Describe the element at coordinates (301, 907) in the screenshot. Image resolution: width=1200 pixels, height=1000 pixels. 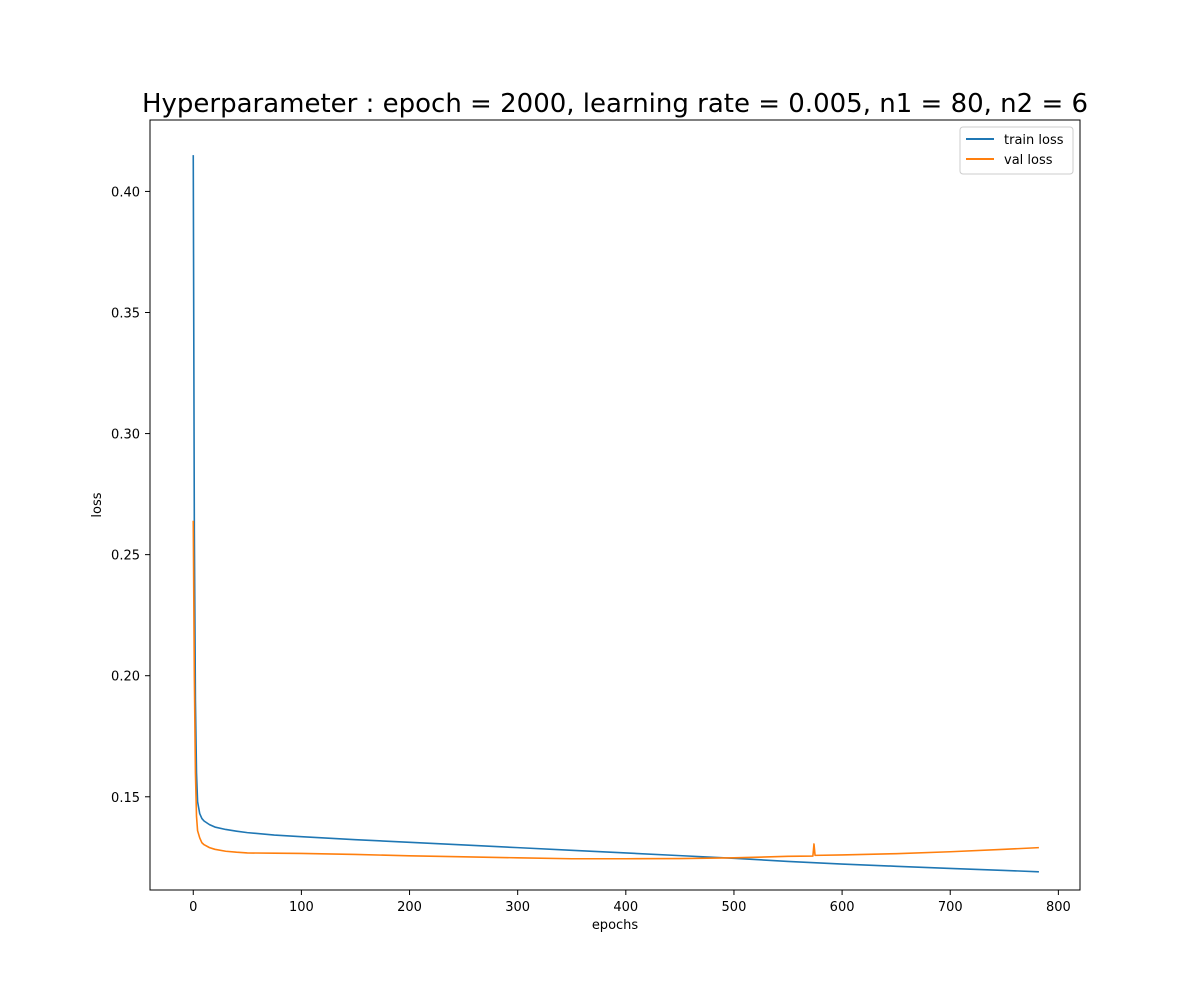
I see `x-tick-label: 100` at that location.